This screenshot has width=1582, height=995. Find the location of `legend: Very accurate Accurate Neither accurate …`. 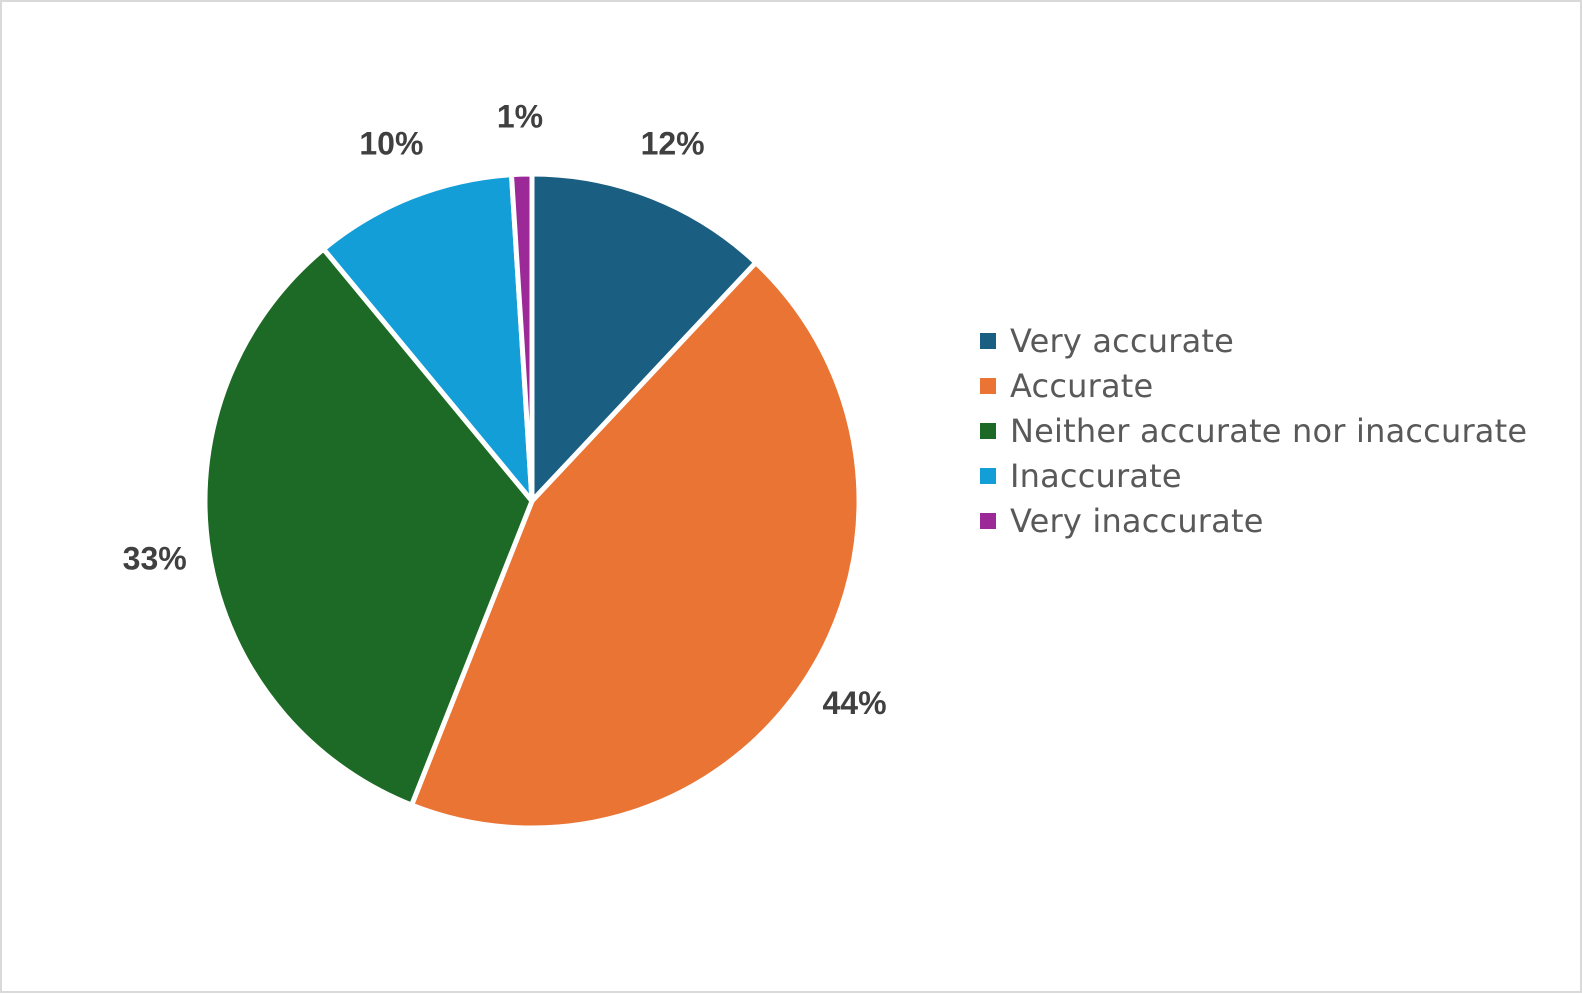

legend: Very accurate Accurate Neither accurate … is located at coordinates (1253, 430).